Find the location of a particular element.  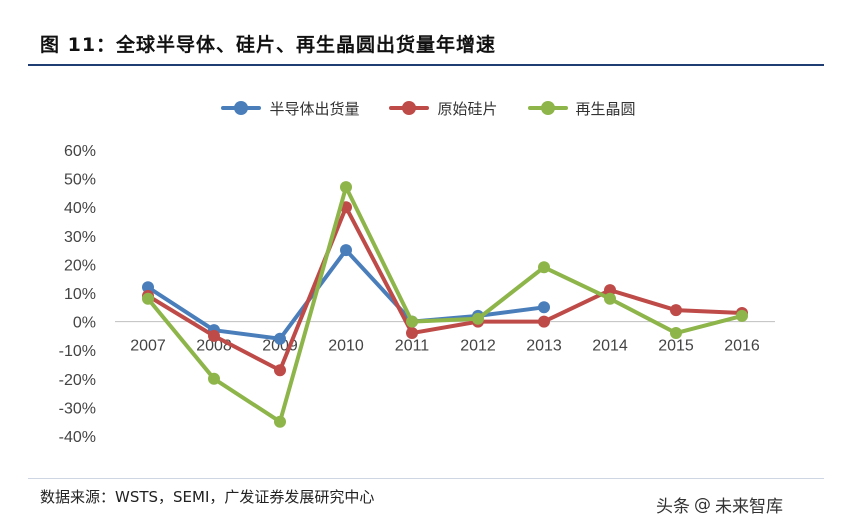

legend-label: 半导体出货量 is located at coordinates (314, 108).